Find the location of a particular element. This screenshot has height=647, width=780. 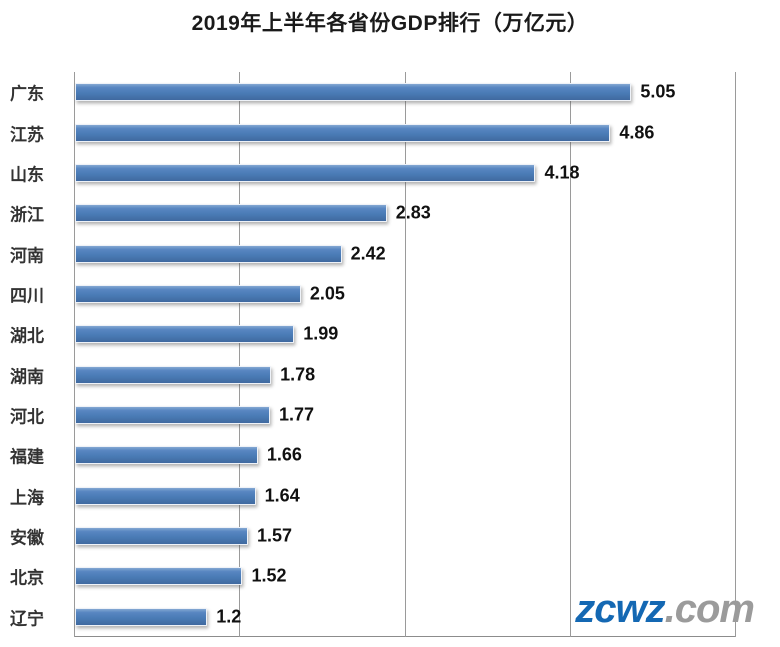

bar-广东 is located at coordinates (353, 92).